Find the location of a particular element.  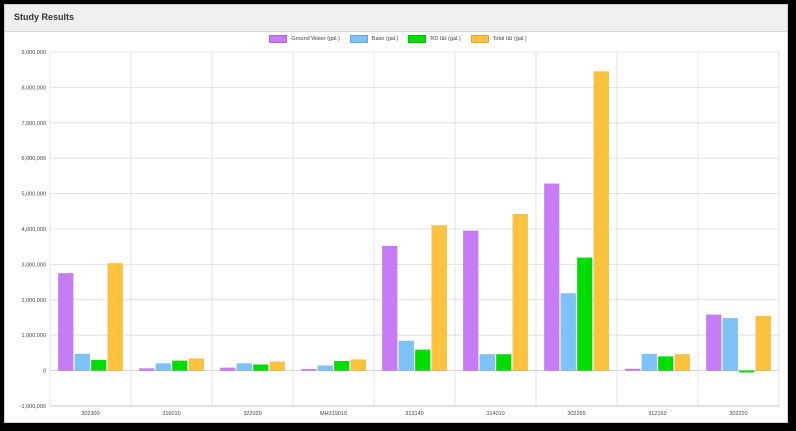

legend-label-ground-water: Ground Water (gal.) is located at coordinates (315, 39).